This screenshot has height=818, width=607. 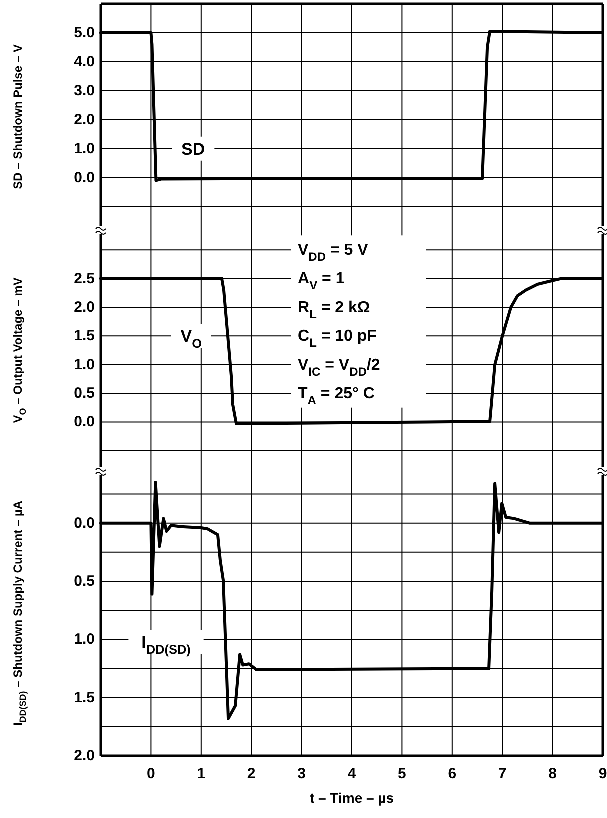 I want to click on x-tick-label: 5, so click(x=402, y=774).